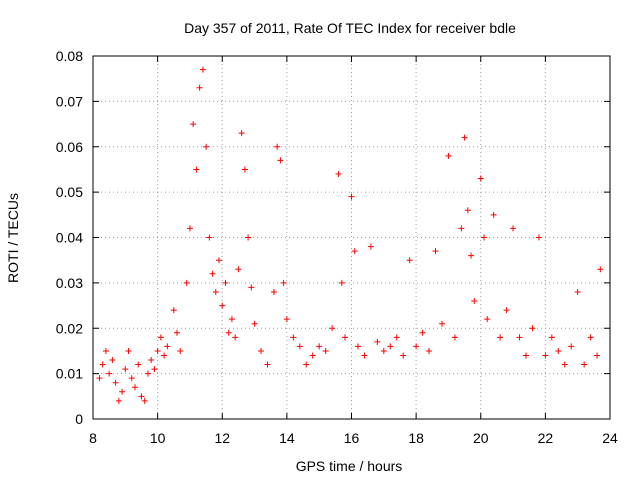 The image size is (640, 480). Describe the element at coordinates (69, 238) in the screenshot. I see `y-tick-label: 0.04` at that location.